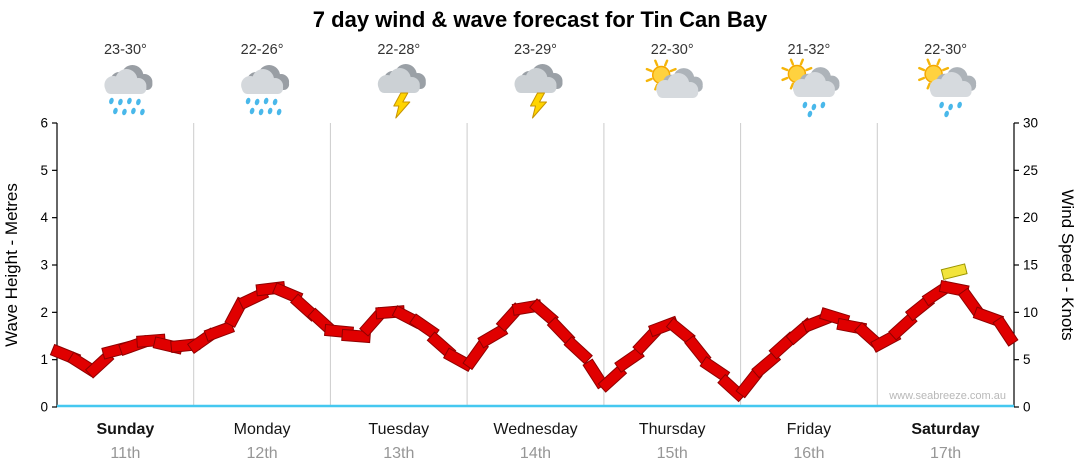 The height and width of the screenshot is (475, 1080). I want to click on day-temp-range: 21-32°, so click(808, 50).